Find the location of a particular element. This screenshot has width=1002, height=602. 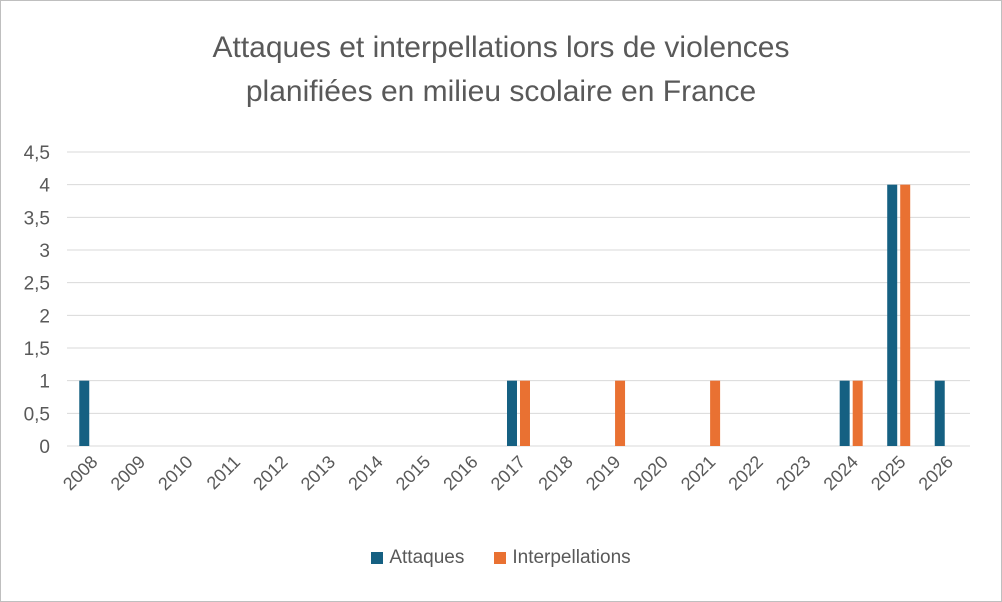

x-tick-label: 2015 is located at coordinates (413, 473).